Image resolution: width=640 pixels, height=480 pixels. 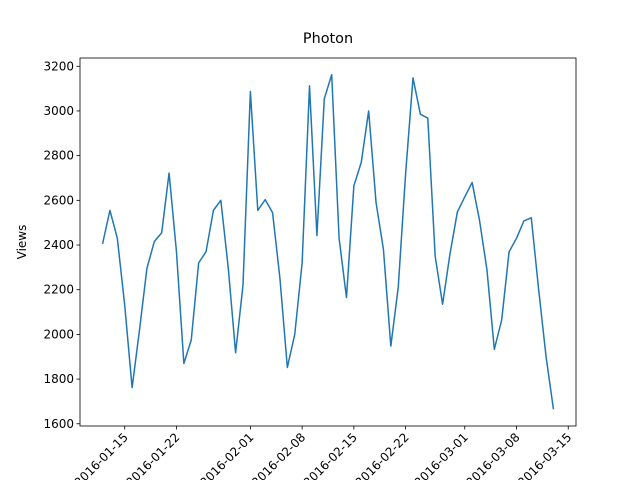 I want to click on x-tick-label: 2016-01-15, so click(x=101, y=455).